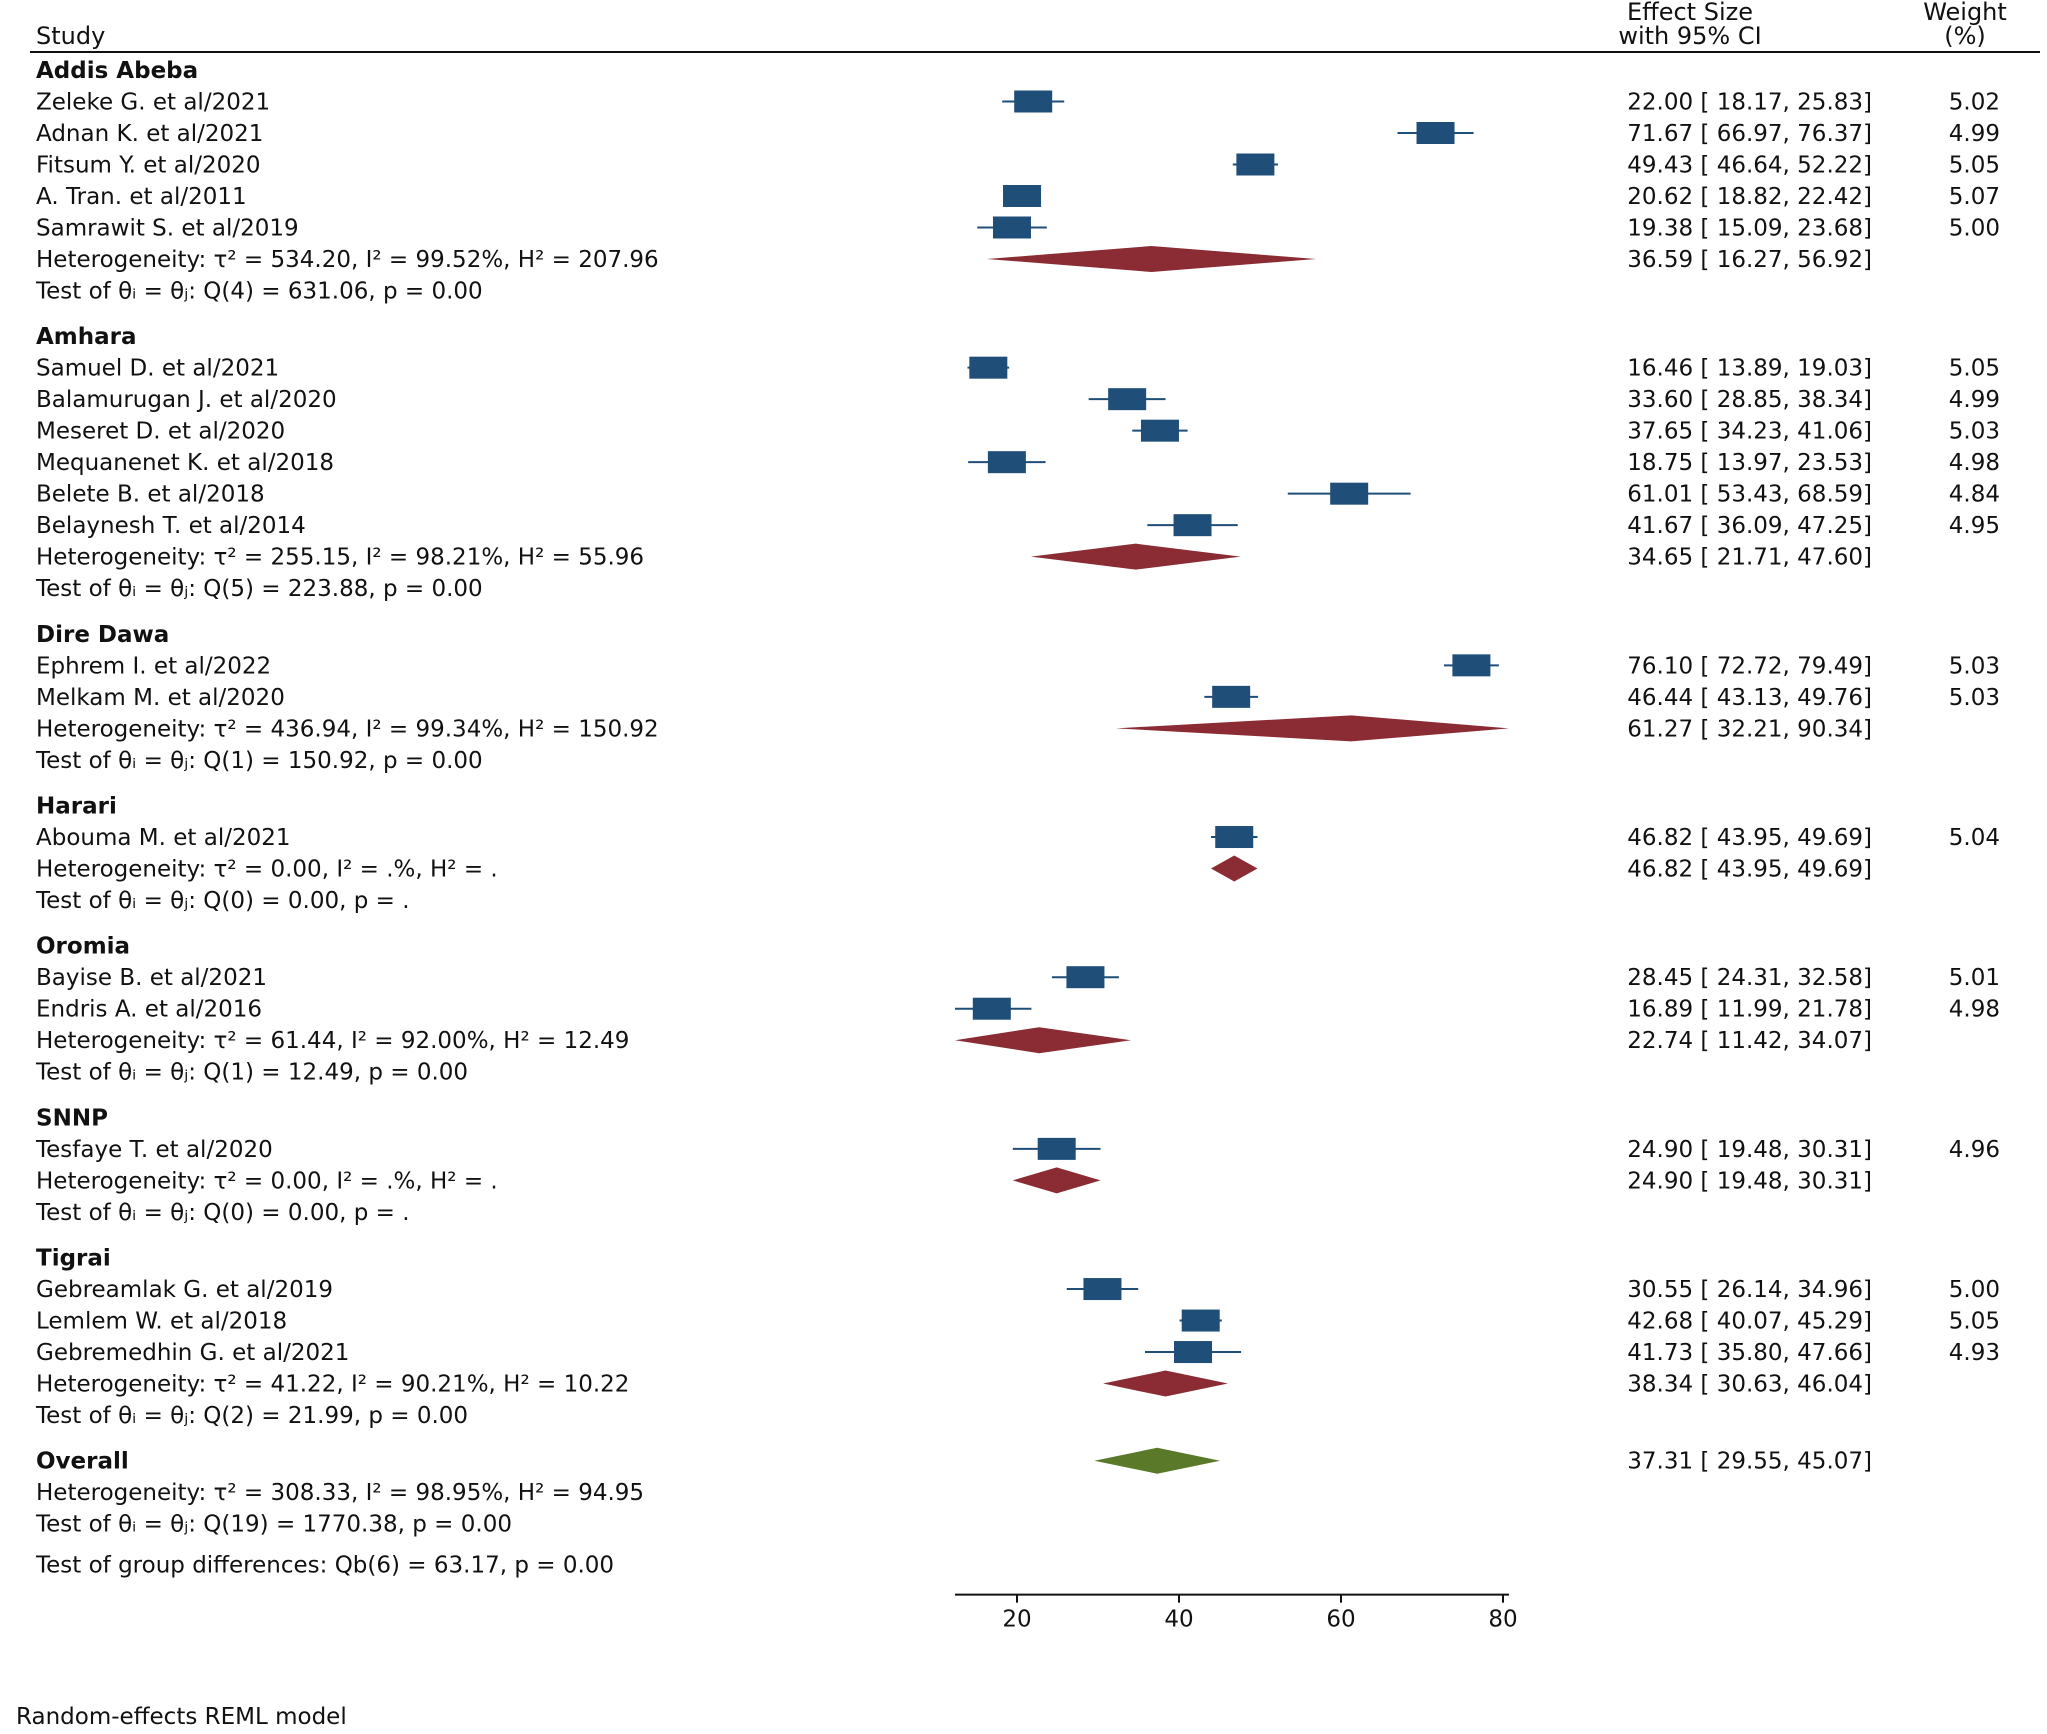  I want to click on homogeneity-test: Test of θᵢ = θⱼ: Q(2) = 21.99, p = 0.00, so click(251, 1416).